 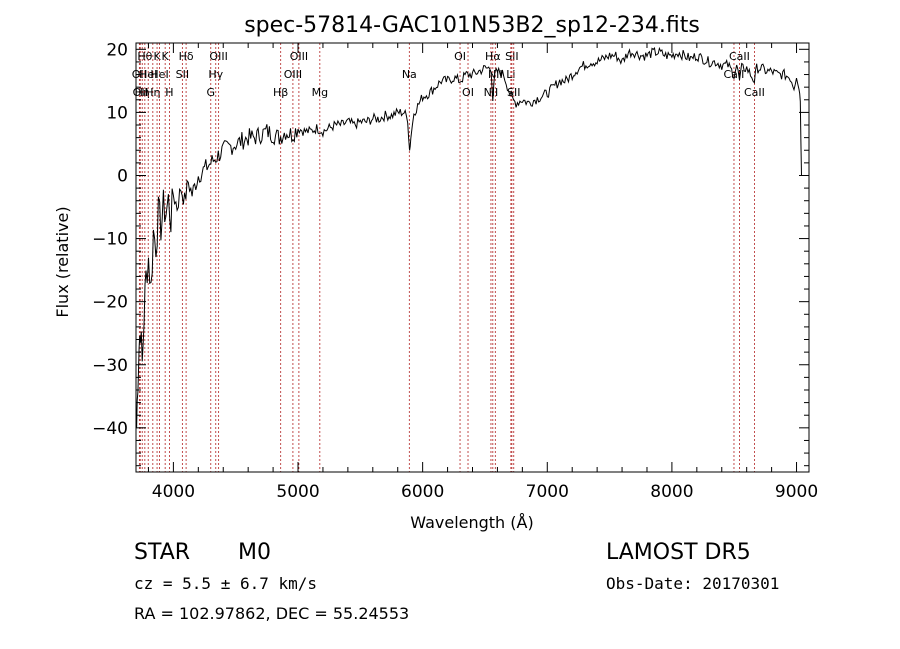 What do you see at coordinates (493, 56) in the screenshot?
I see `spectral-line-label: Hα` at bounding box center [493, 56].